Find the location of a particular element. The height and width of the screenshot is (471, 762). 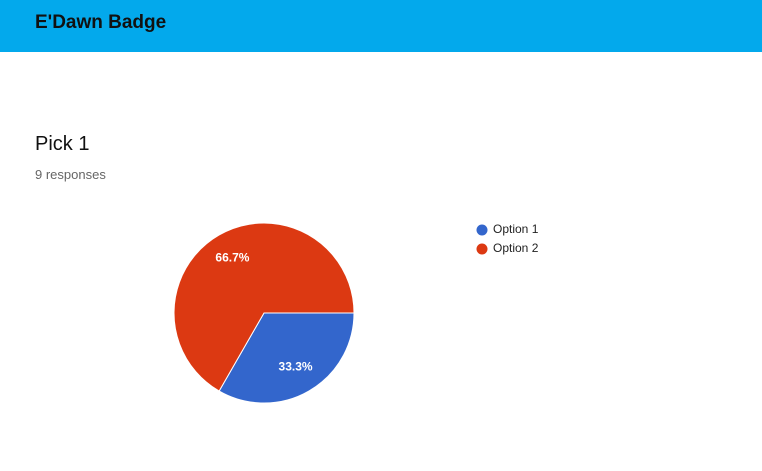

header-title: E'Dawn Badge is located at coordinates (101, 22).